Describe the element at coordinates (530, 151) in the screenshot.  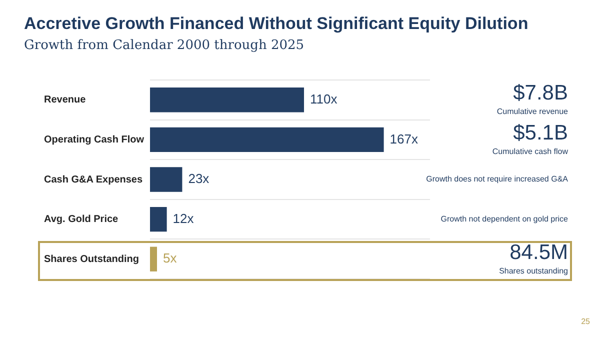
I see `text: Cumulative cash flow` at that location.